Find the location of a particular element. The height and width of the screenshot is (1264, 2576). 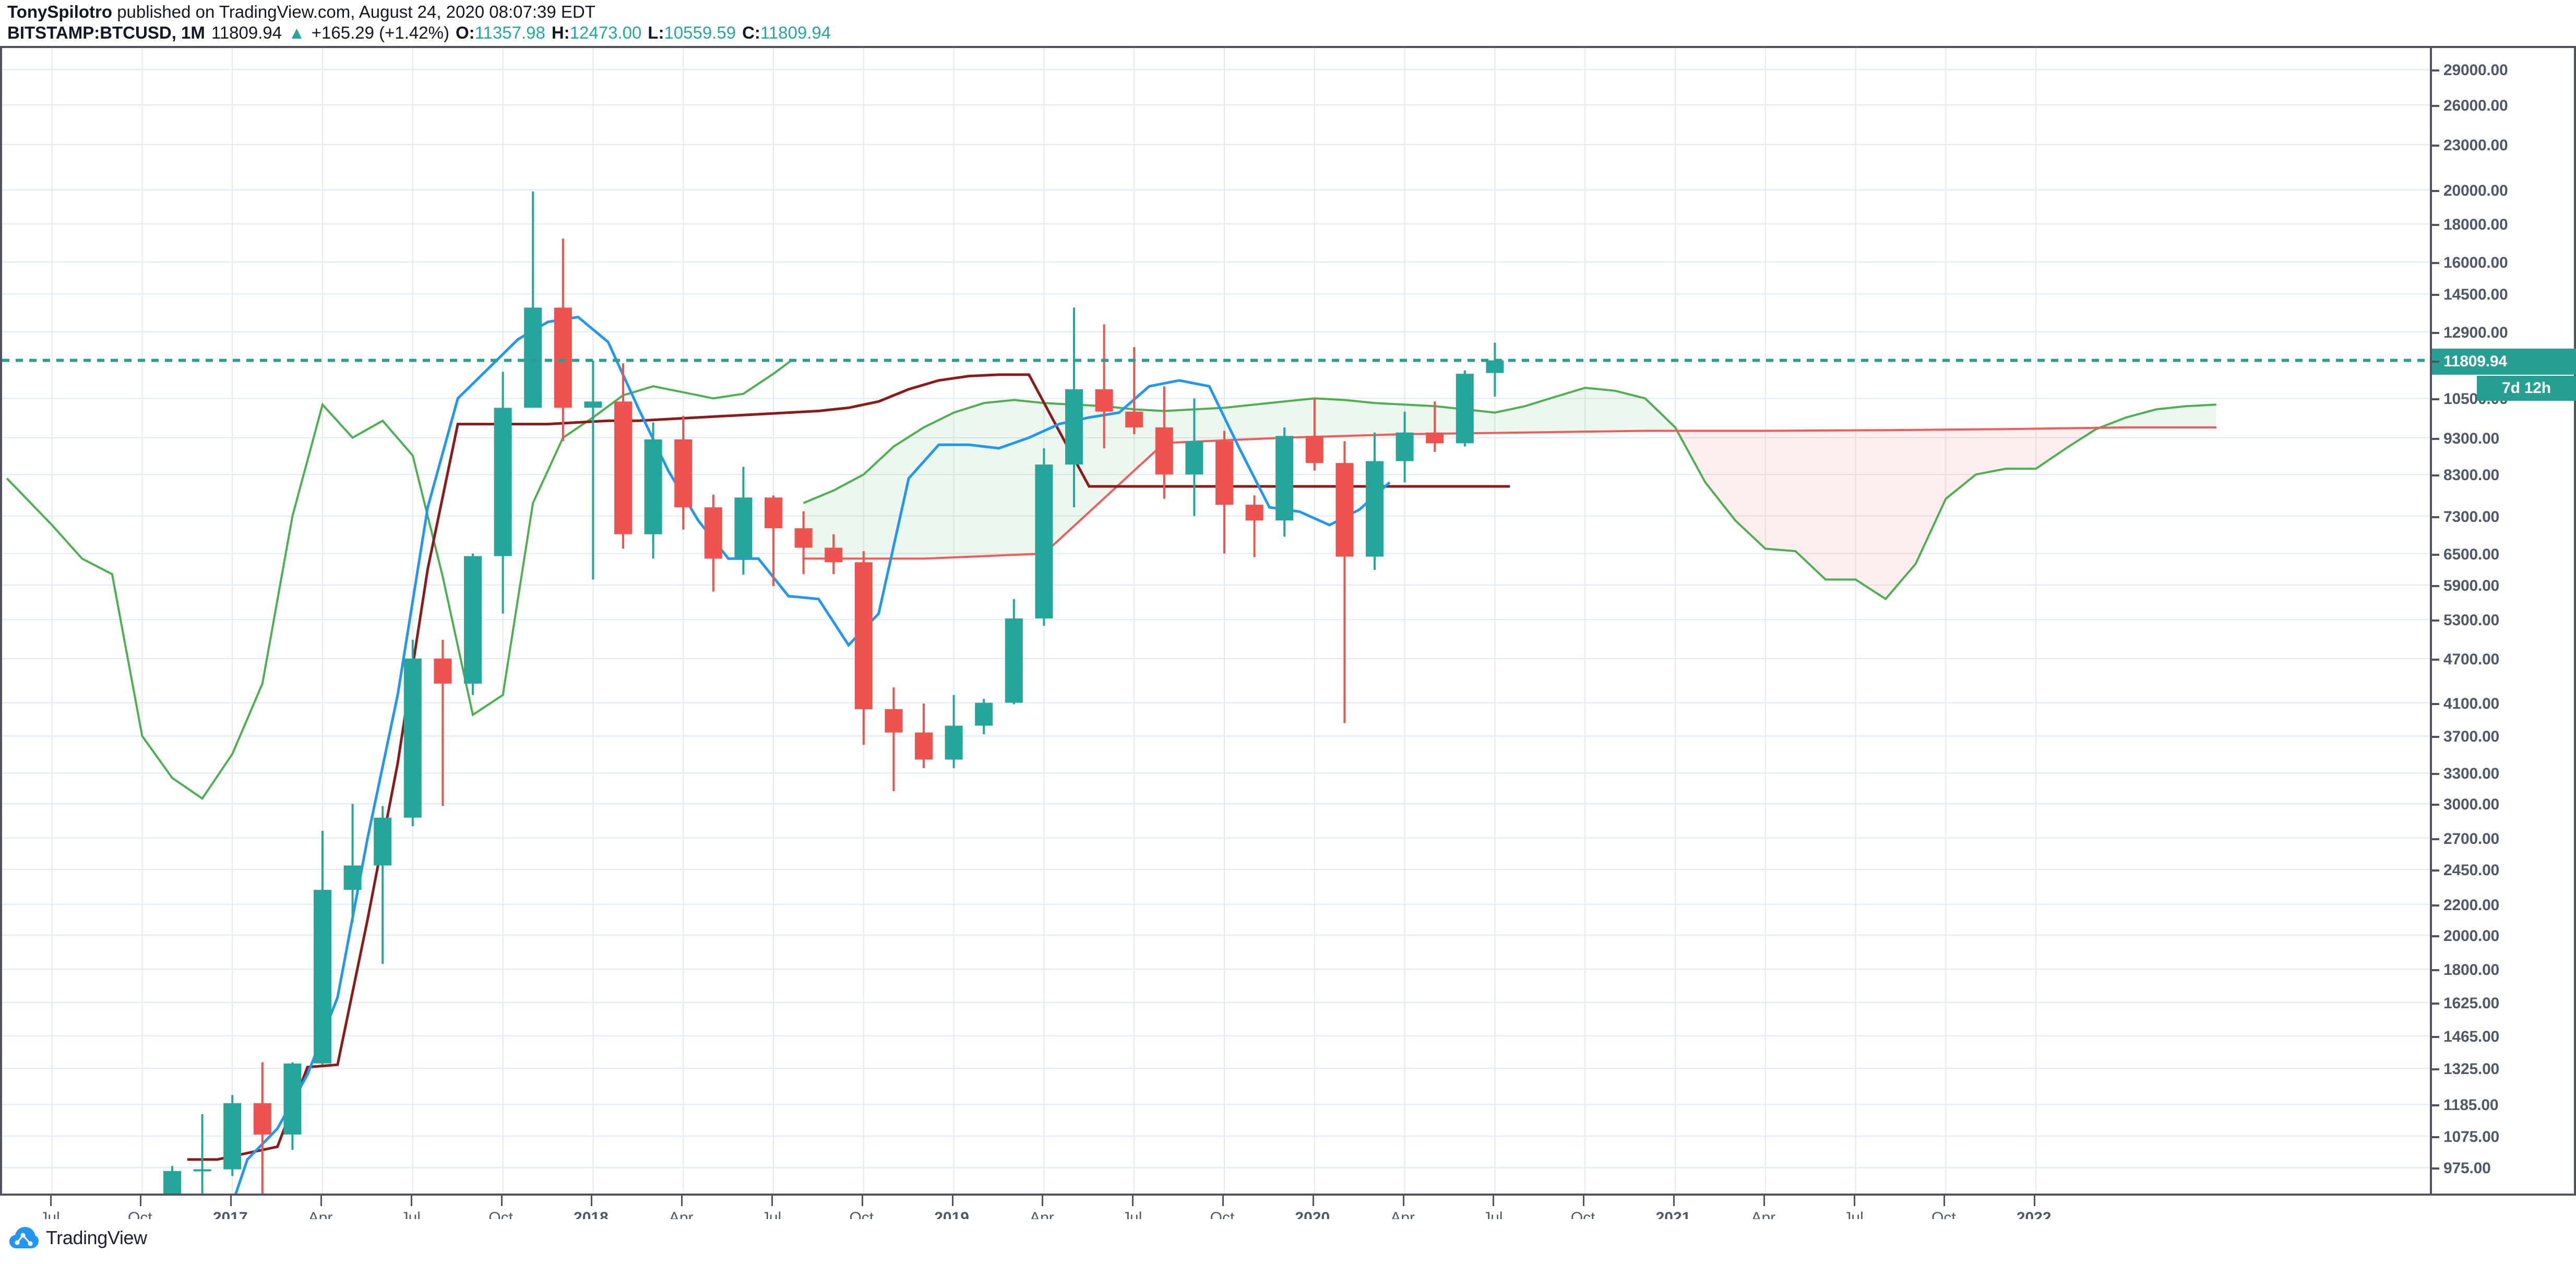

price-tick-label: 1185.00 is located at coordinates (2471, 1105).